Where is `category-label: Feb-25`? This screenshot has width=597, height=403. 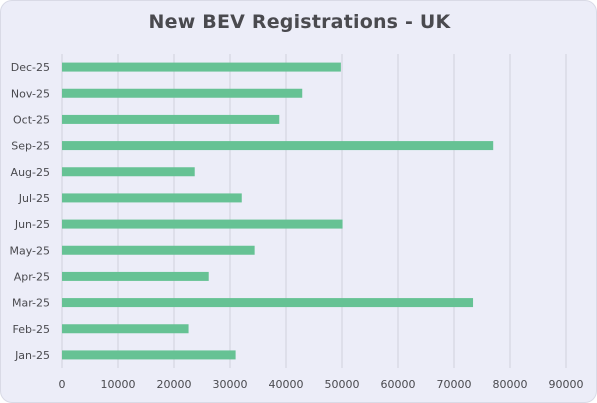 category-label: Feb-25 is located at coordinates (31, 329).